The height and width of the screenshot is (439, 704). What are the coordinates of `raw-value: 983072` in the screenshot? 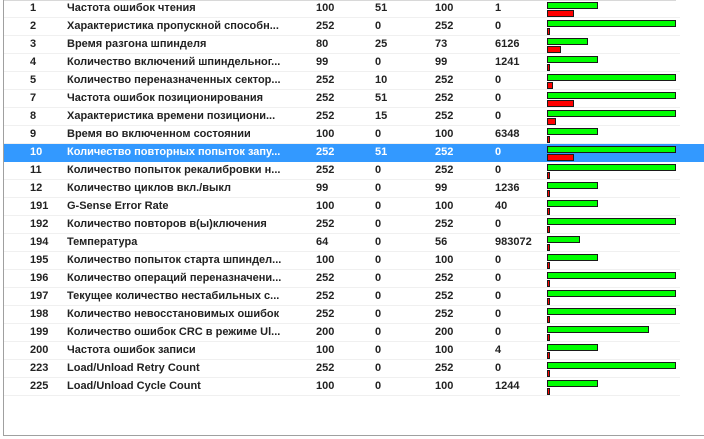 It's located at (513, 242).